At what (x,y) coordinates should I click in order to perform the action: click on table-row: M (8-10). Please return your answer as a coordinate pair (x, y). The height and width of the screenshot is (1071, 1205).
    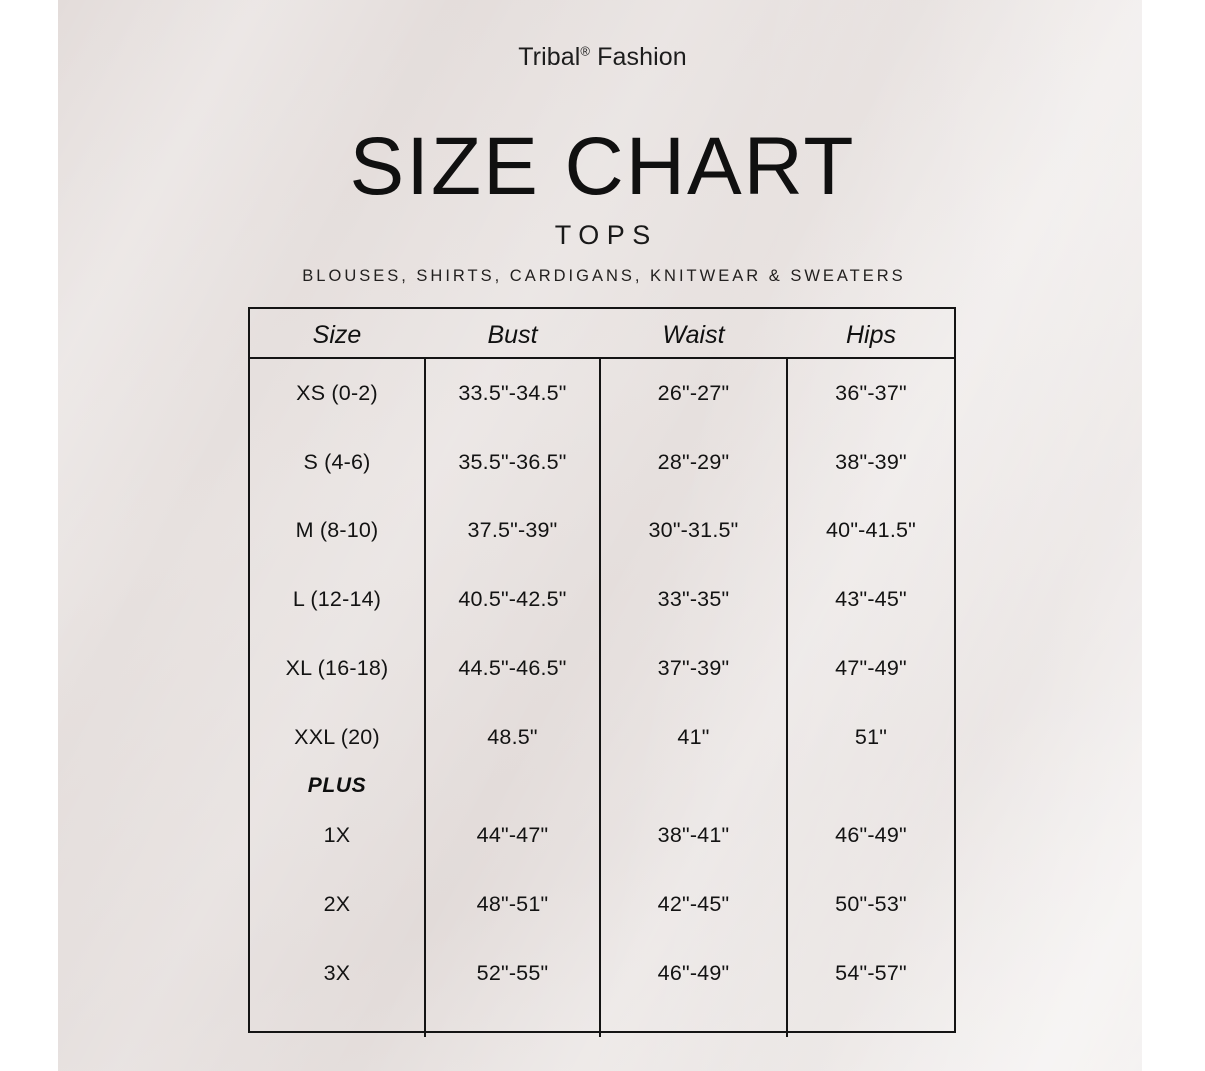
    Looking at the image, I should click on (337, 530).